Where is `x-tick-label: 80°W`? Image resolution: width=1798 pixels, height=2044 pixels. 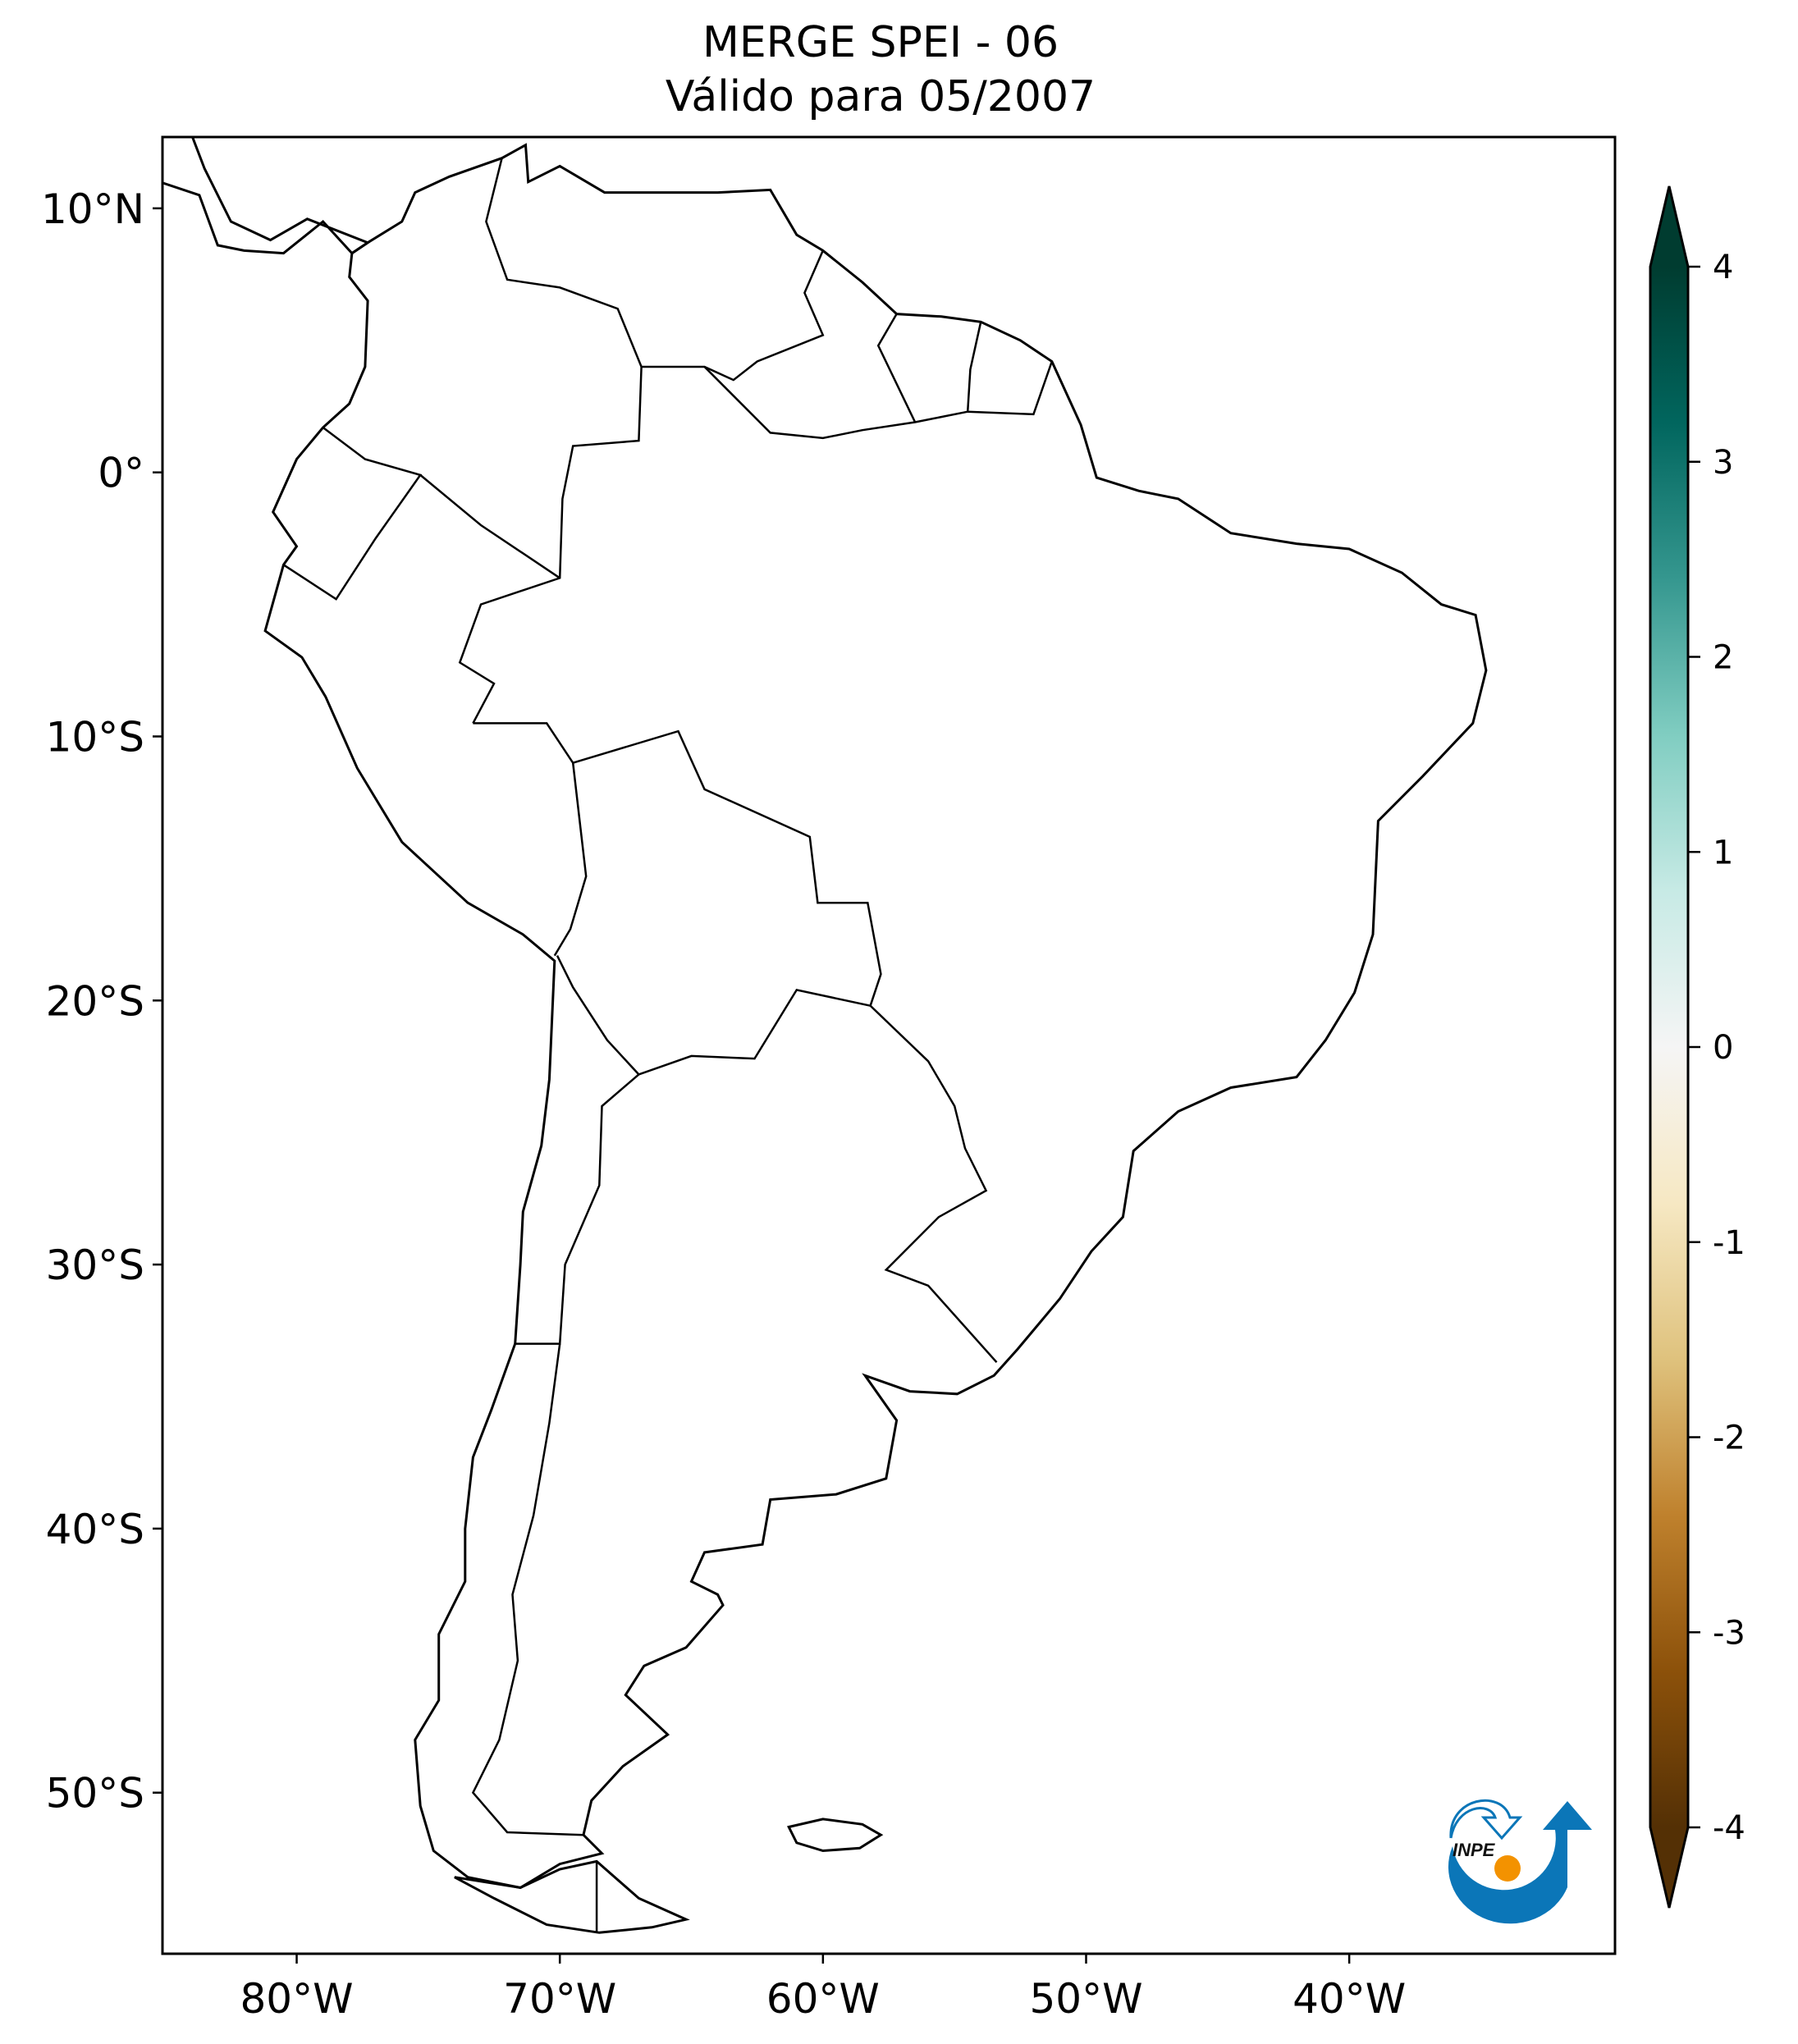 x-tick-label: 80°W is located at coordinates (297, 1999).